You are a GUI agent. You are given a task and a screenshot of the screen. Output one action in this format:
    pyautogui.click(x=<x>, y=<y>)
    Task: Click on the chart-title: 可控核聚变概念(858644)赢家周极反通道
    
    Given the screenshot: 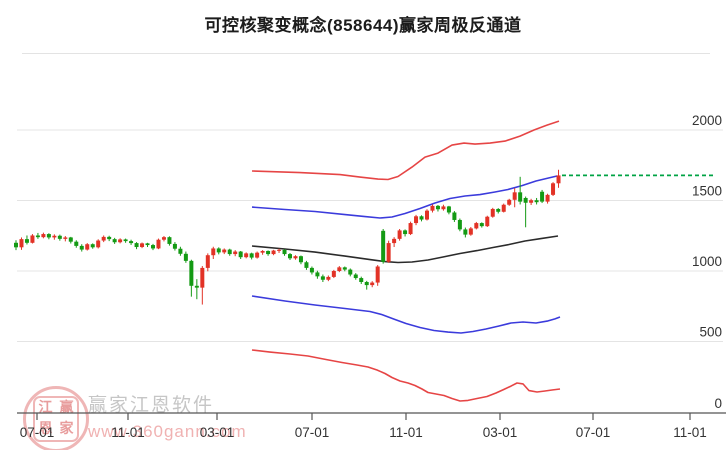 What is the action you would take?
    pyautogui.click(x=363, y=25)
    